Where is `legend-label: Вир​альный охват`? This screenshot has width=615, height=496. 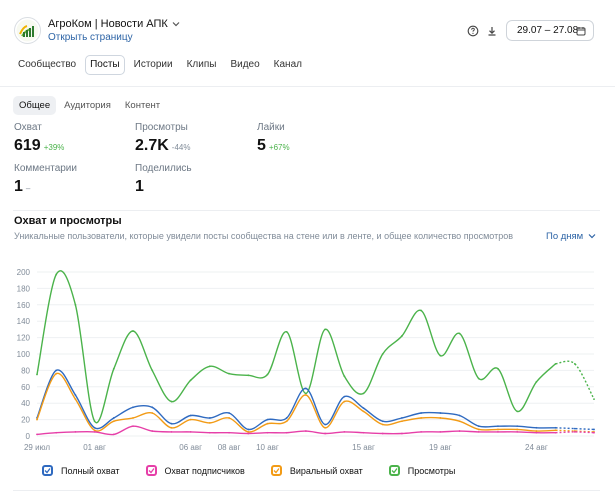
legend-label: Вир​альный охват is located at coordinates (326, 470).